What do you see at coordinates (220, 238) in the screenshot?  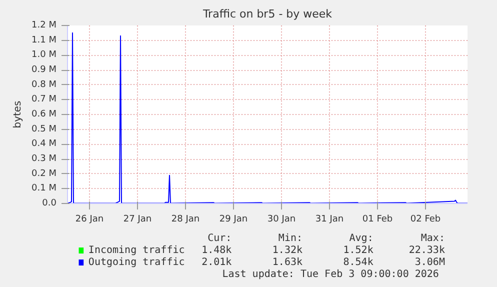 I see `text: Cur:` at bounding box center [220, 238].